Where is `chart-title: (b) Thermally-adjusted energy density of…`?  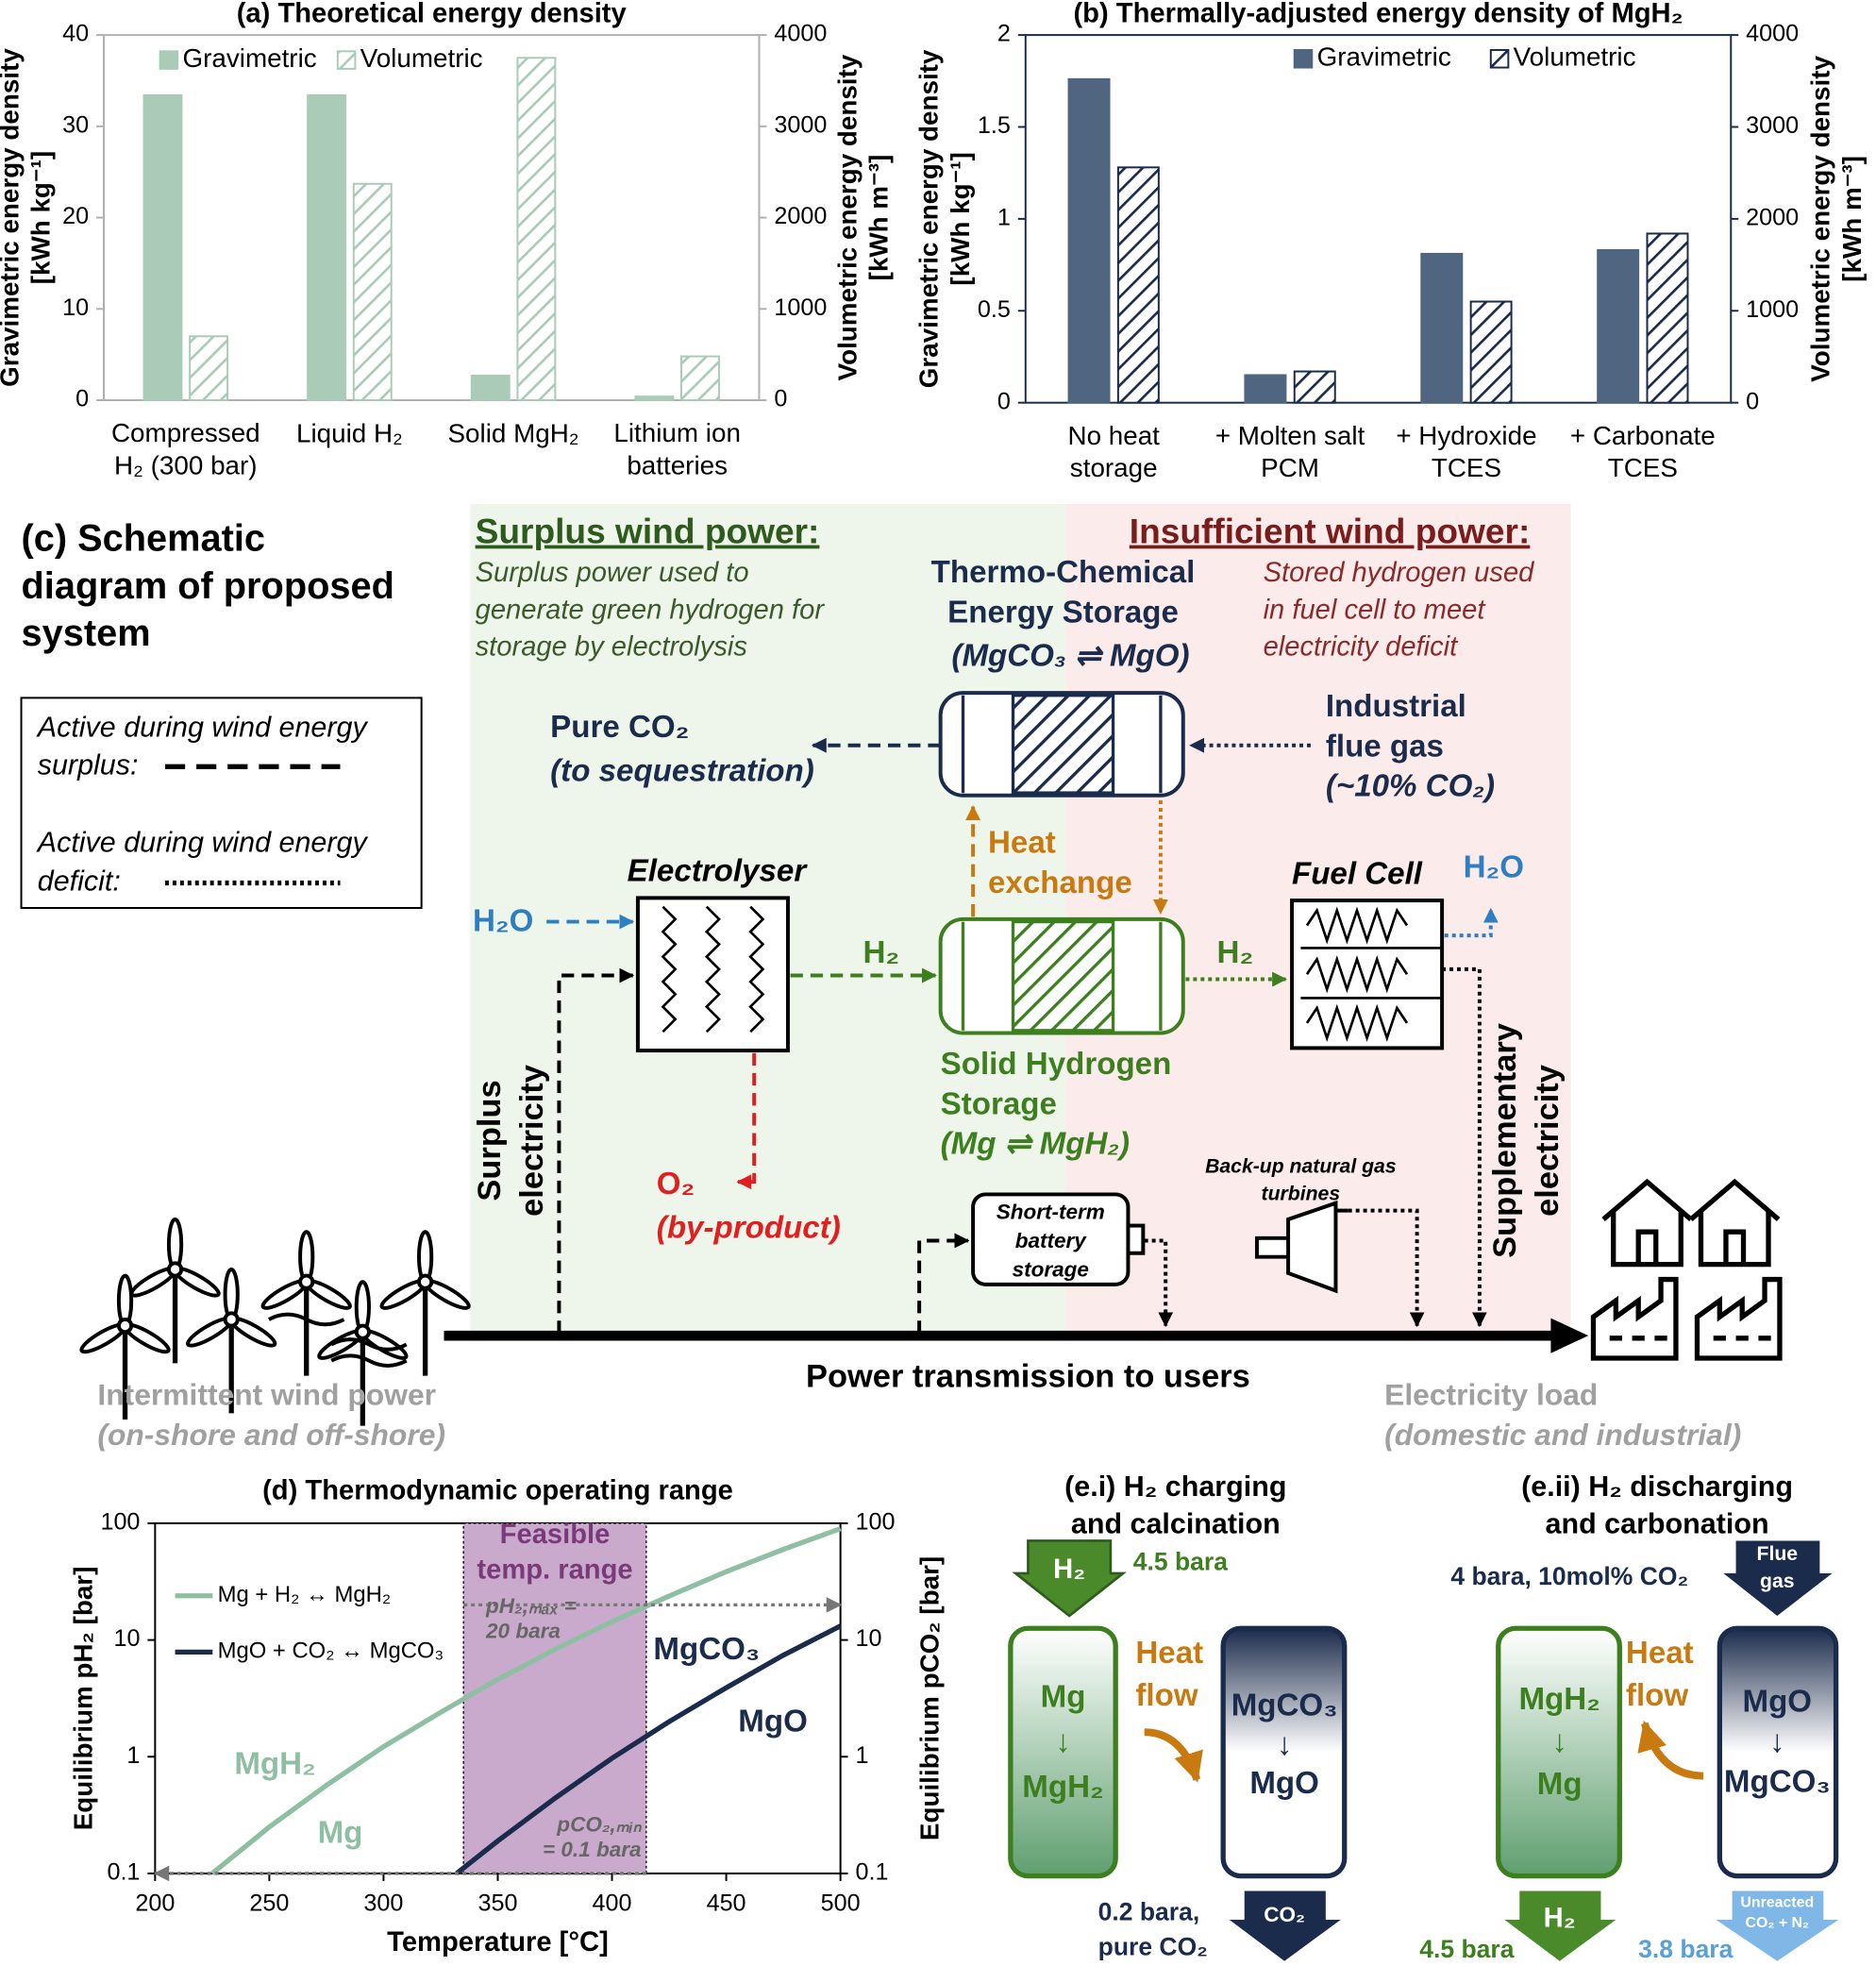 chart-title: (b) Thermally-adjusted energy density of… is located at coordinates (1378, 14).